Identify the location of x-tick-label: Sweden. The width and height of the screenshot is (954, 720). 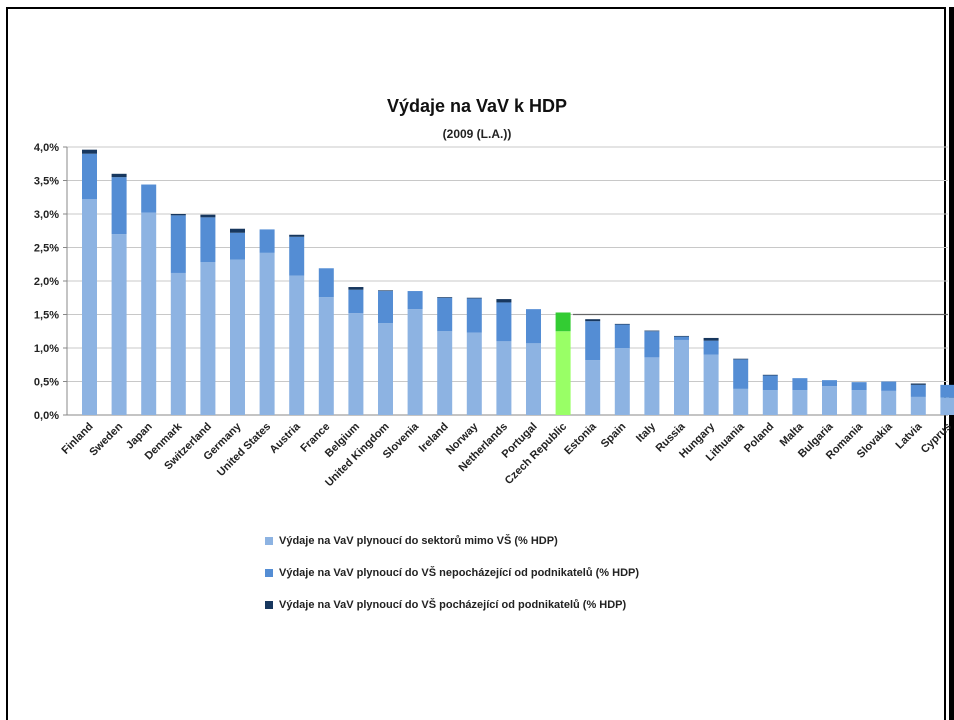
(106, 439).